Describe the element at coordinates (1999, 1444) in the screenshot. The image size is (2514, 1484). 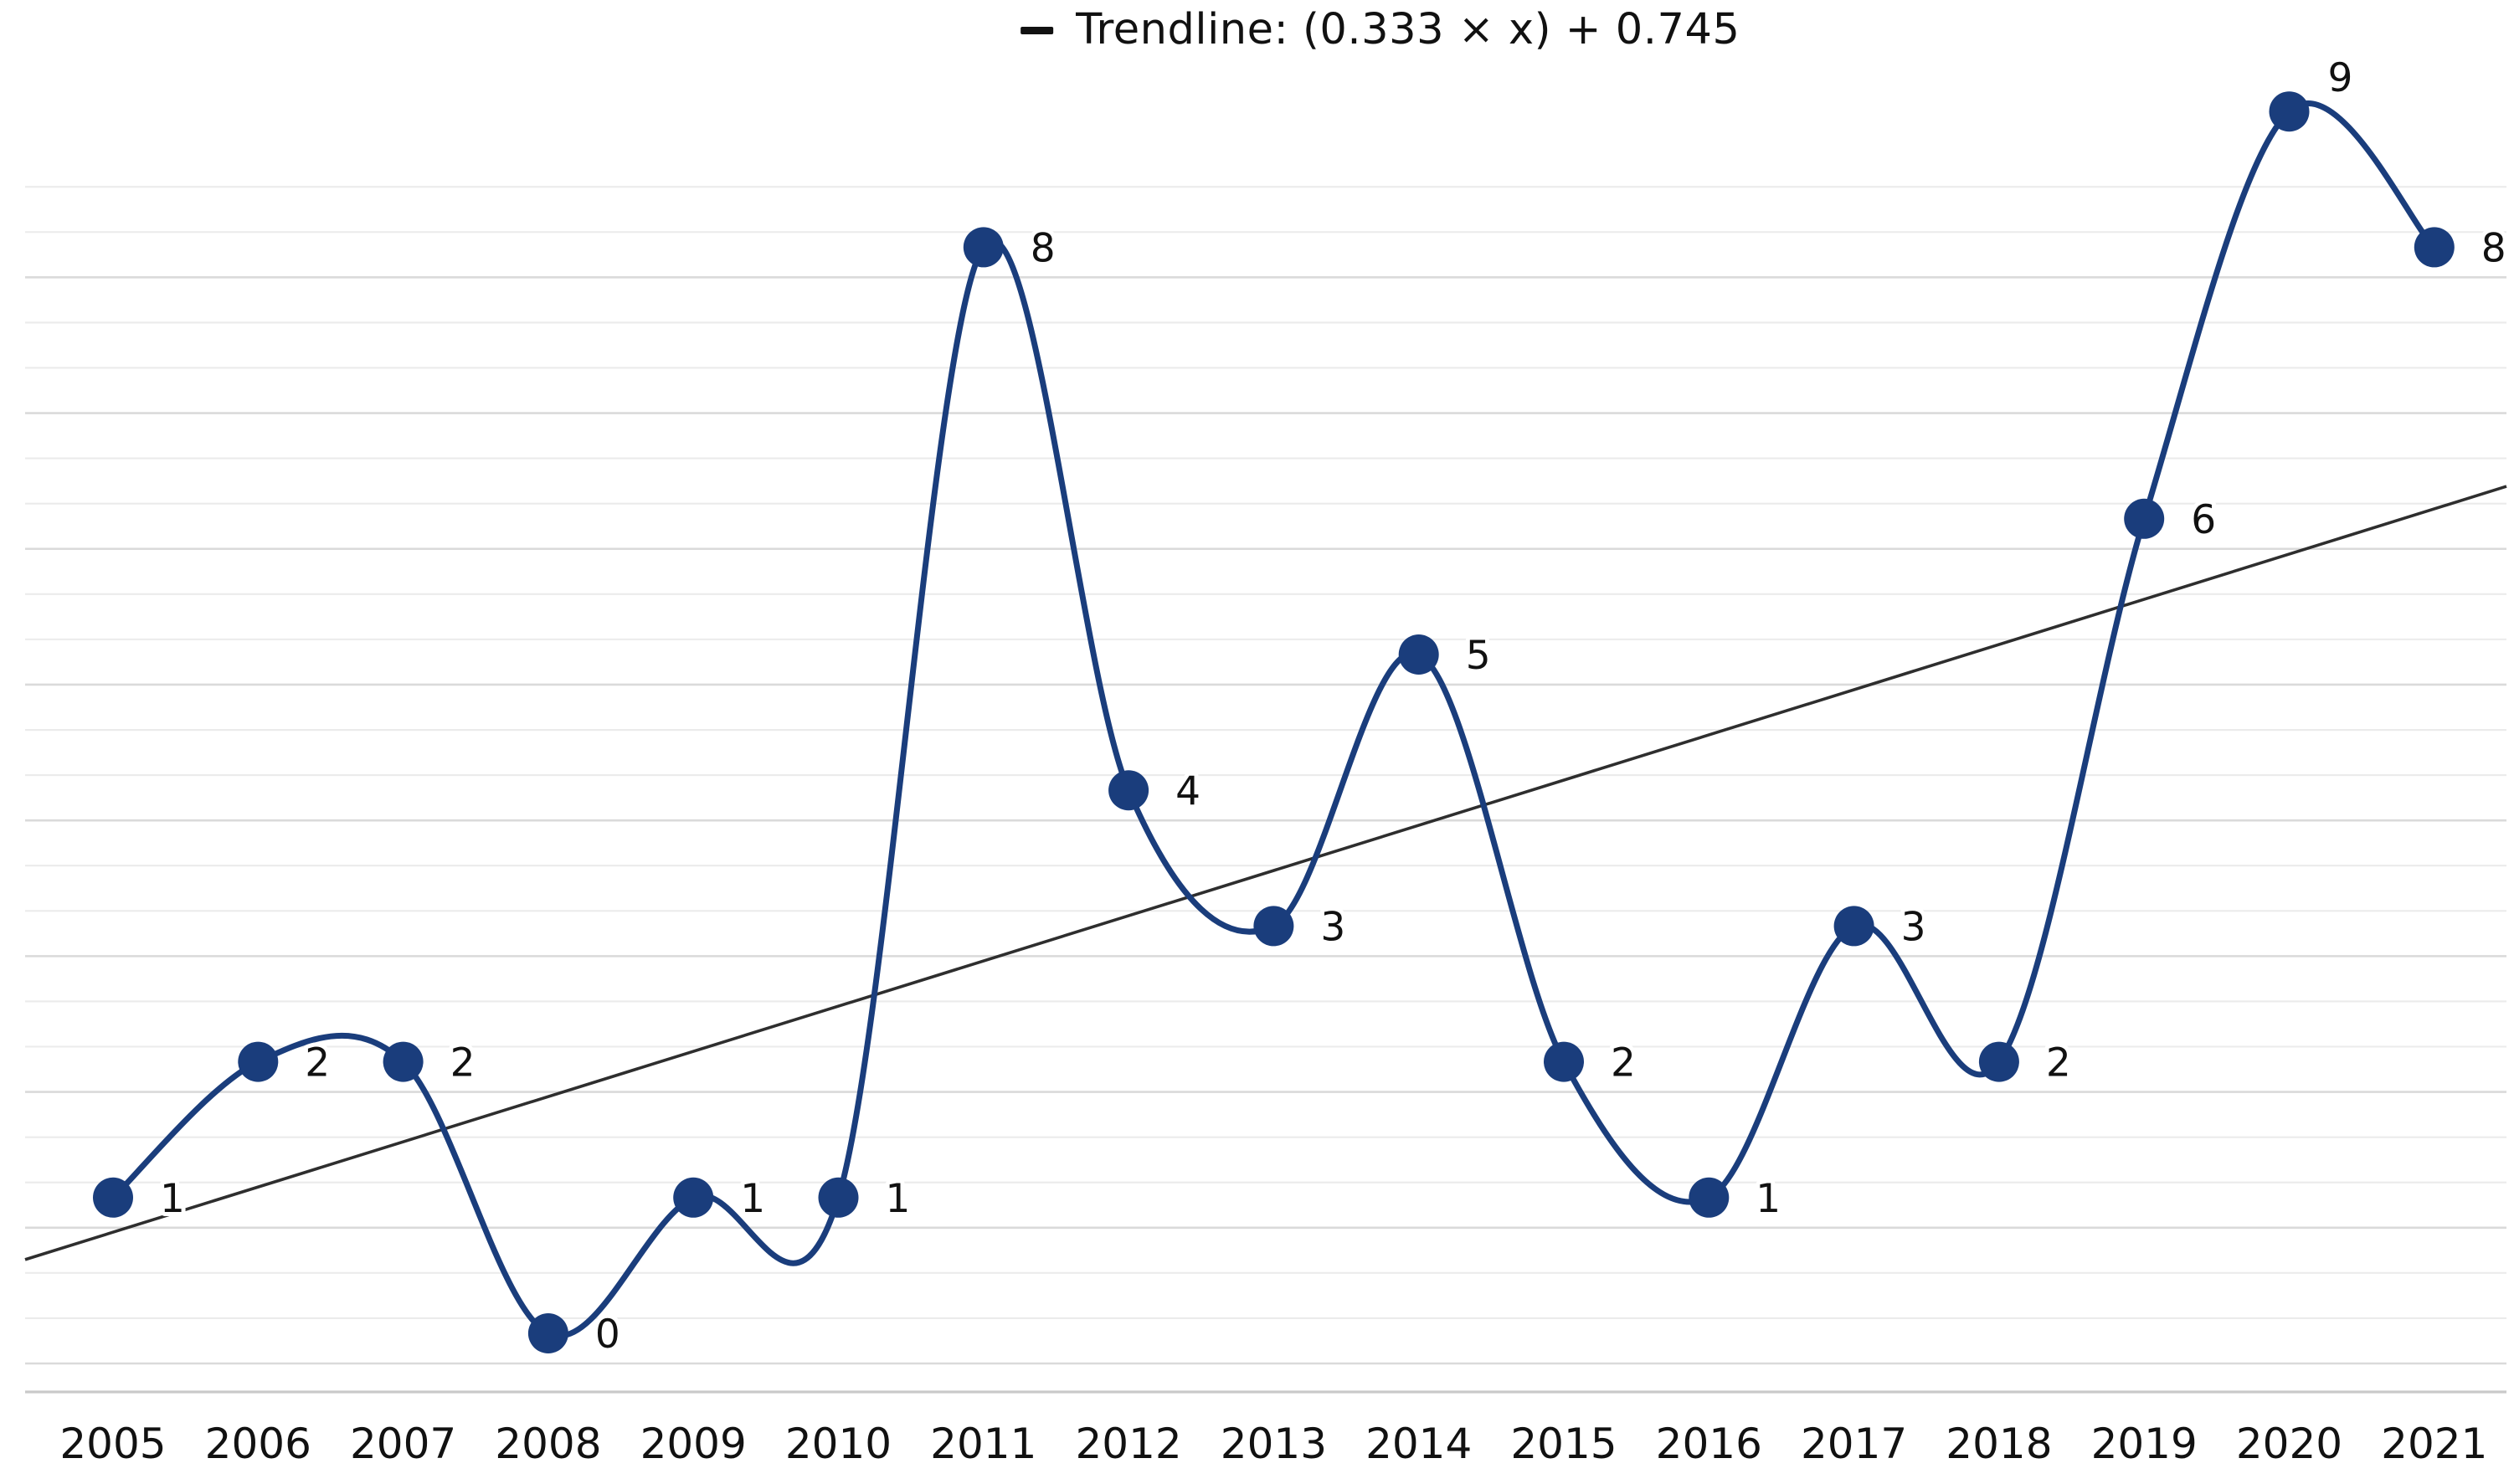
I see `x-tick-label: 2018` at that location.